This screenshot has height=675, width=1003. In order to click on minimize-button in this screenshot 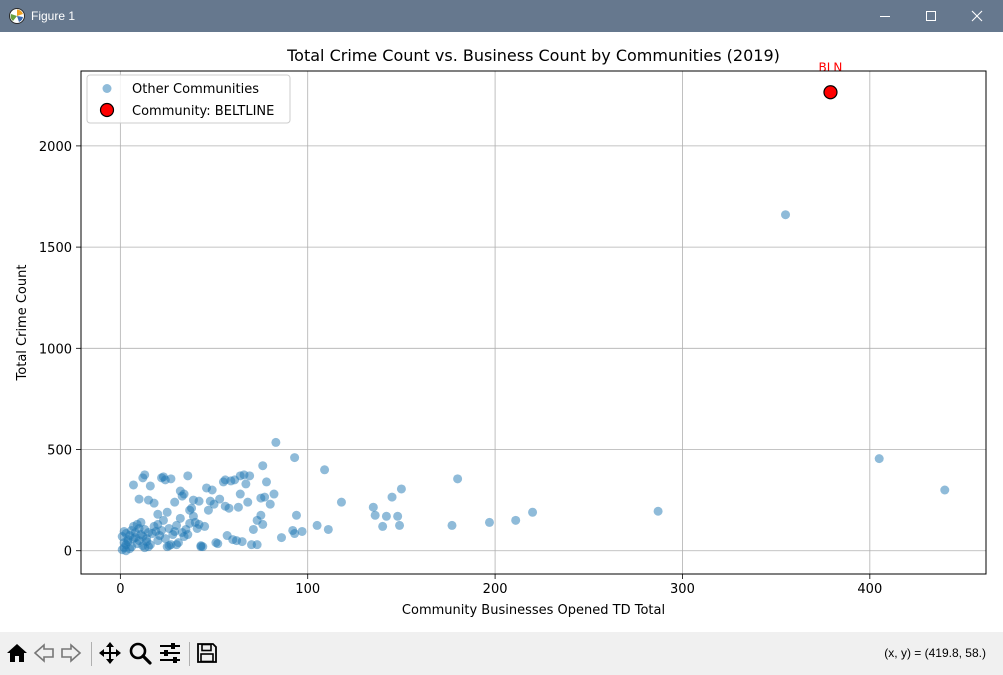, I will do `click(885, 16)`.